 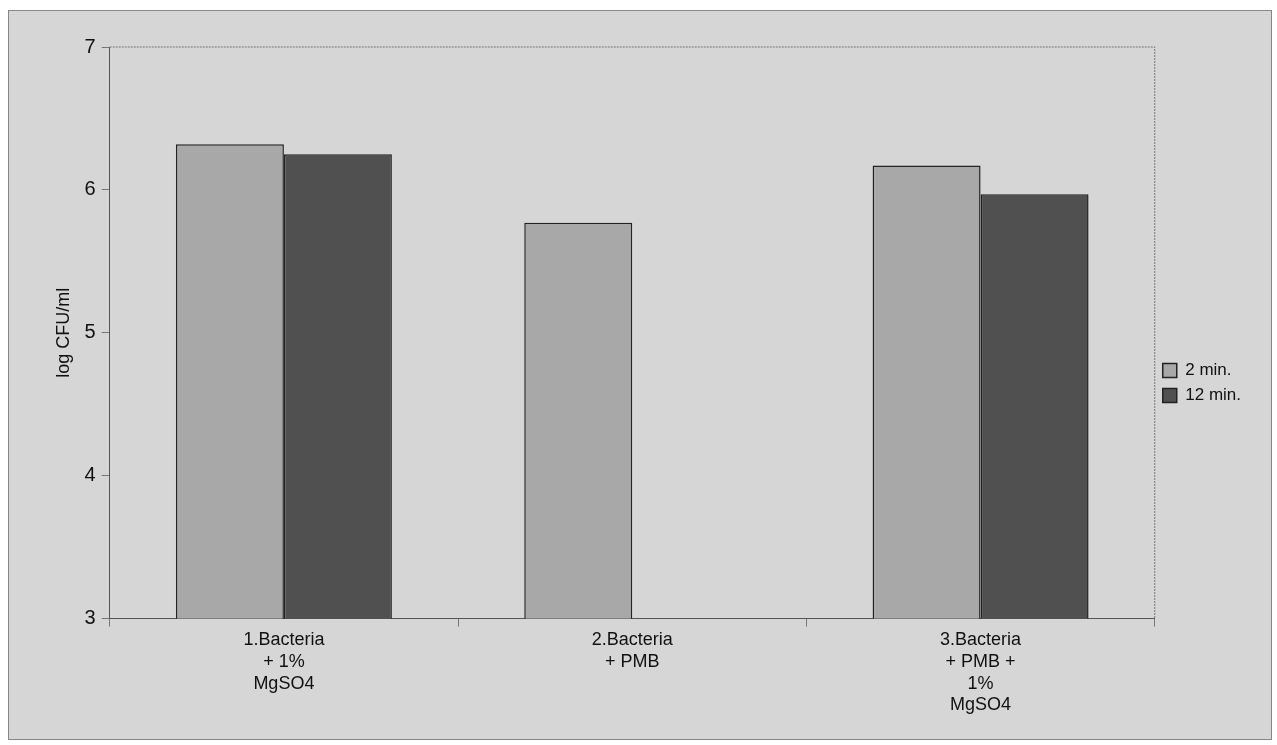 I want to click on y-tick-label: 5, so click(x=90, y=331).